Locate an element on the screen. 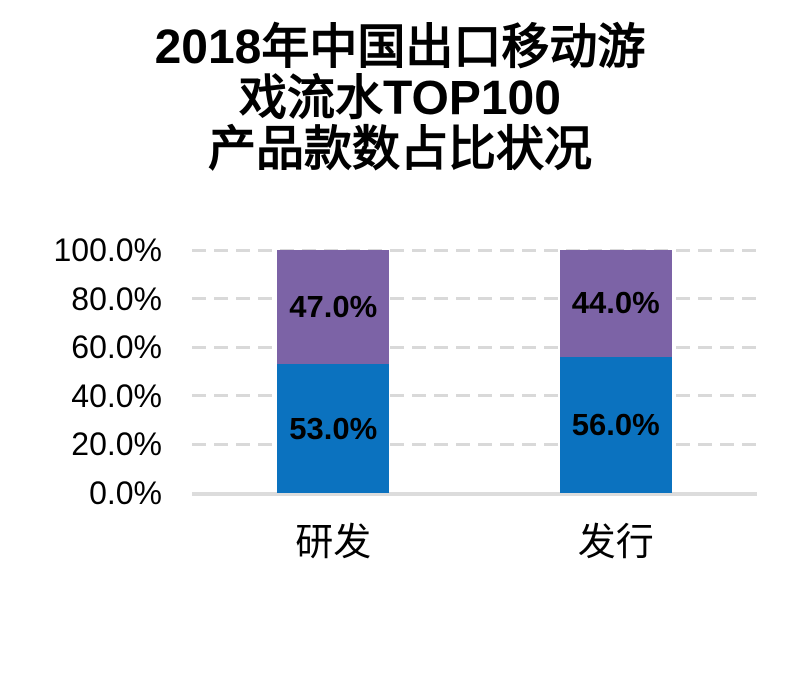 The height and width of the screenshot is (681, 800). bar-segment-value-label: 47.0% is located at coordinates (333, 307).